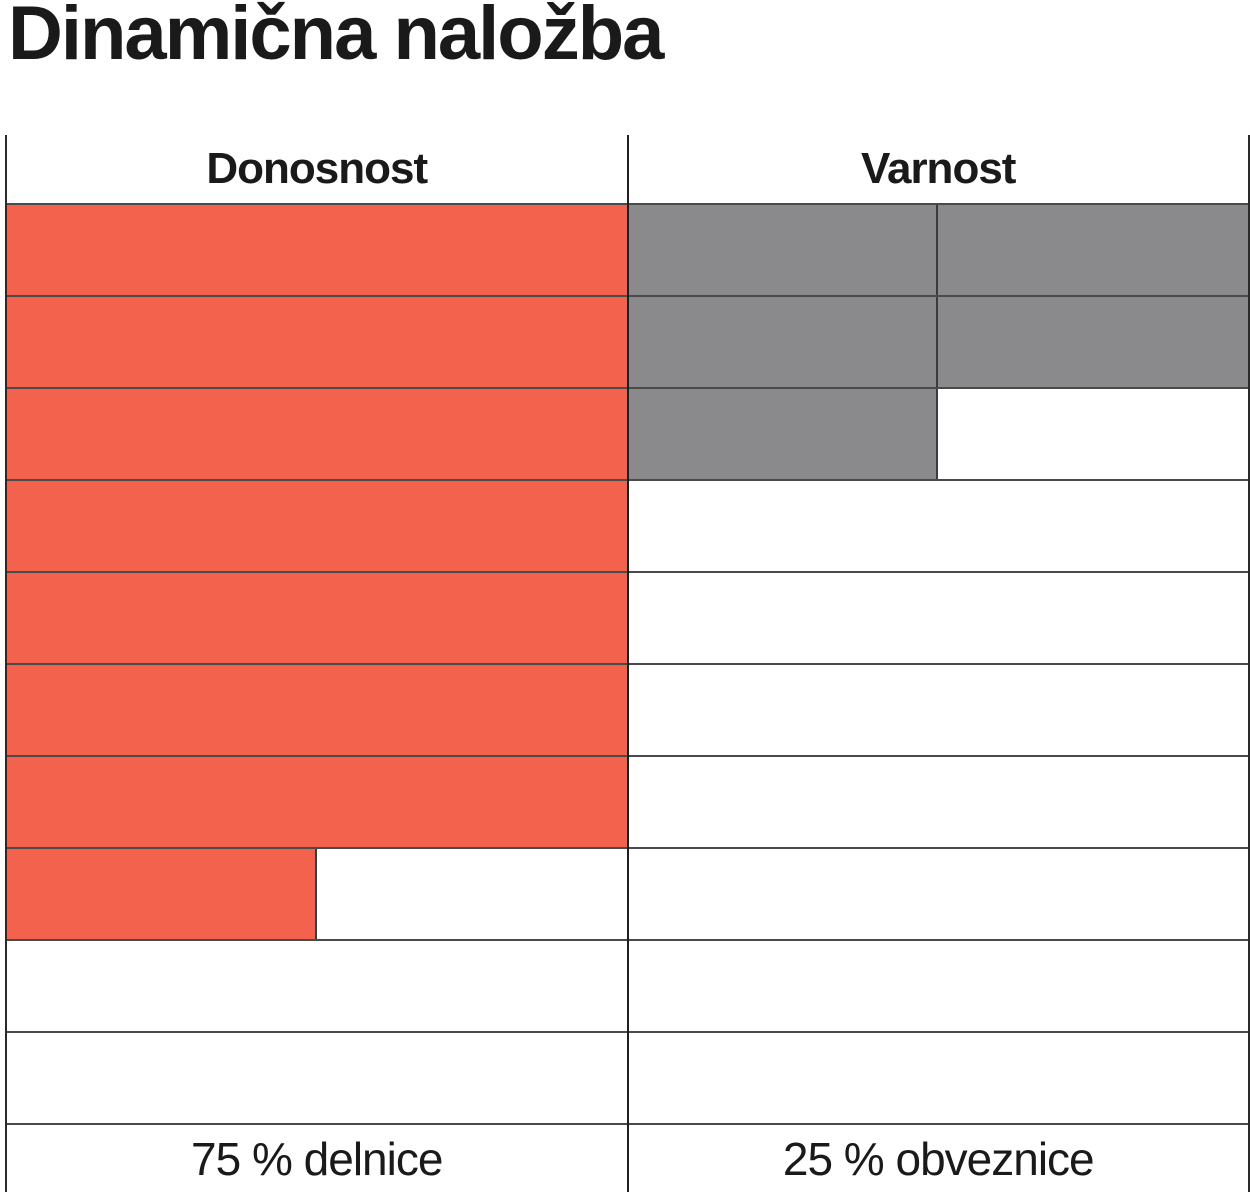 Image resolution: width=1250 pixels, height=1192 pixels. Describe the element at coordinates (938, 1157) in the screenshot. I see `varnost-footer-label: 25 % obveznice` at that location.